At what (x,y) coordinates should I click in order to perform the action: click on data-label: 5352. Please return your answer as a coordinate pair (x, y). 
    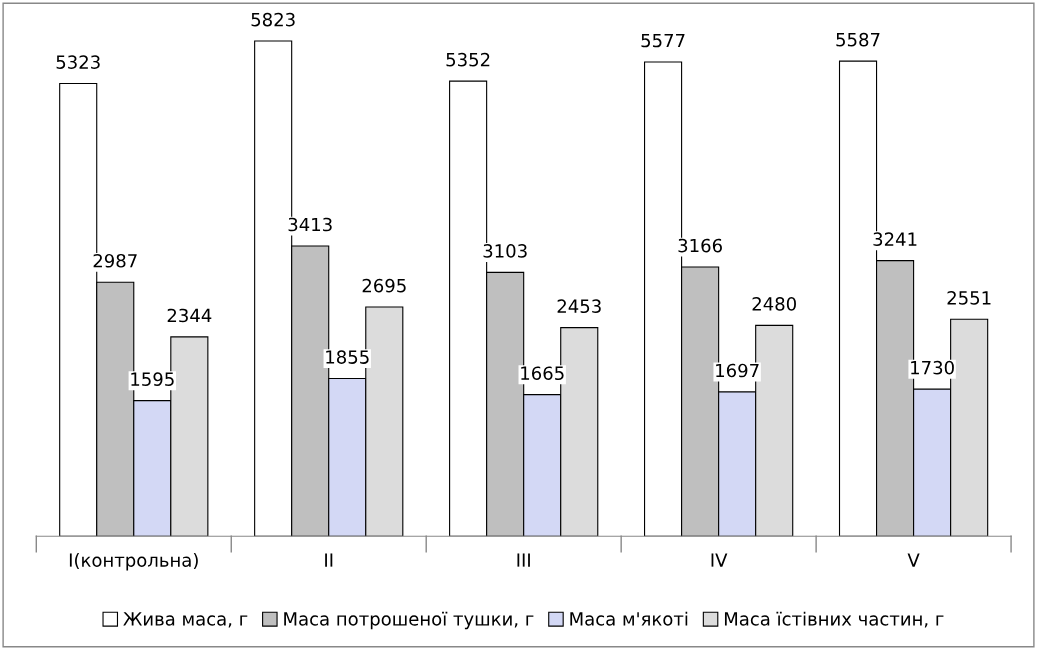
    Looking at the image, I should click on (468, 59).